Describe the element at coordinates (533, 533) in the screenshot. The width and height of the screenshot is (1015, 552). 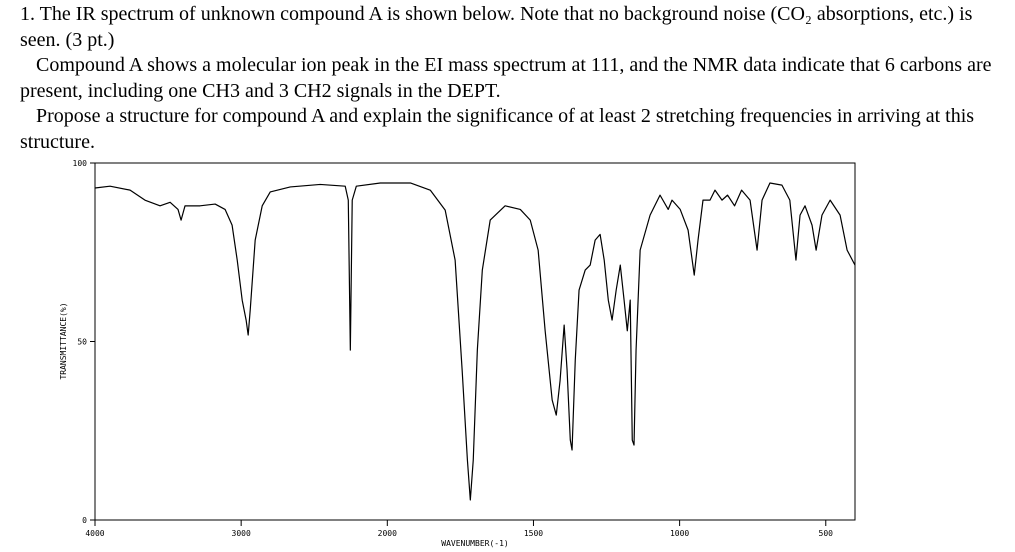
I see `x-tick-label: 1500` at that location.